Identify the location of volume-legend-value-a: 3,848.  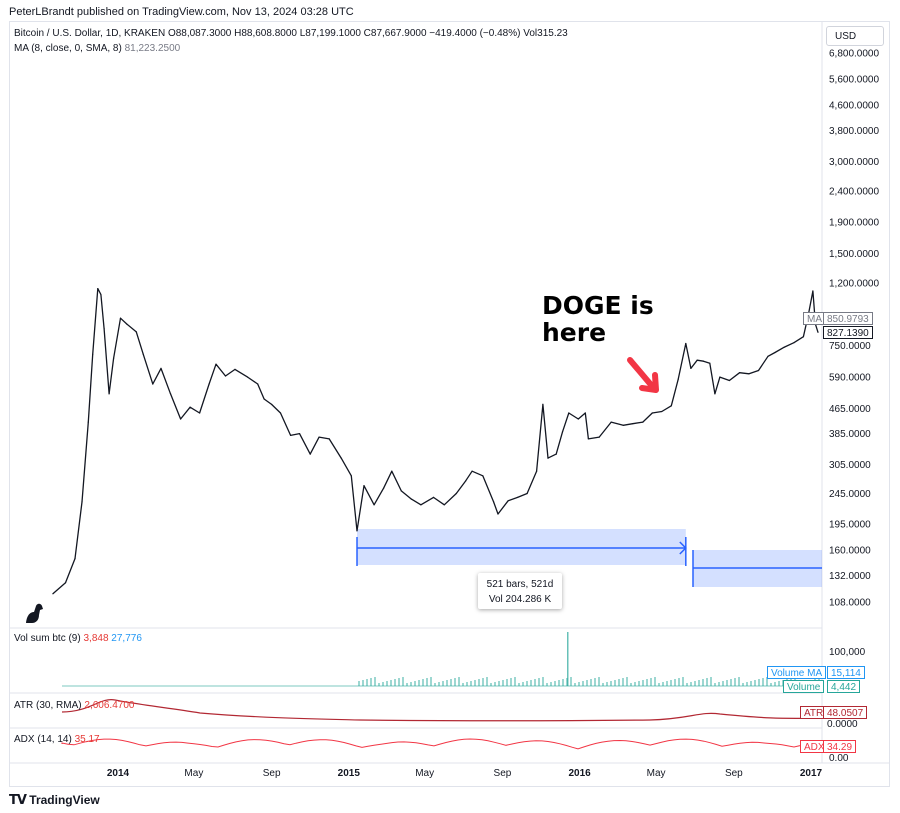
(96, 638).